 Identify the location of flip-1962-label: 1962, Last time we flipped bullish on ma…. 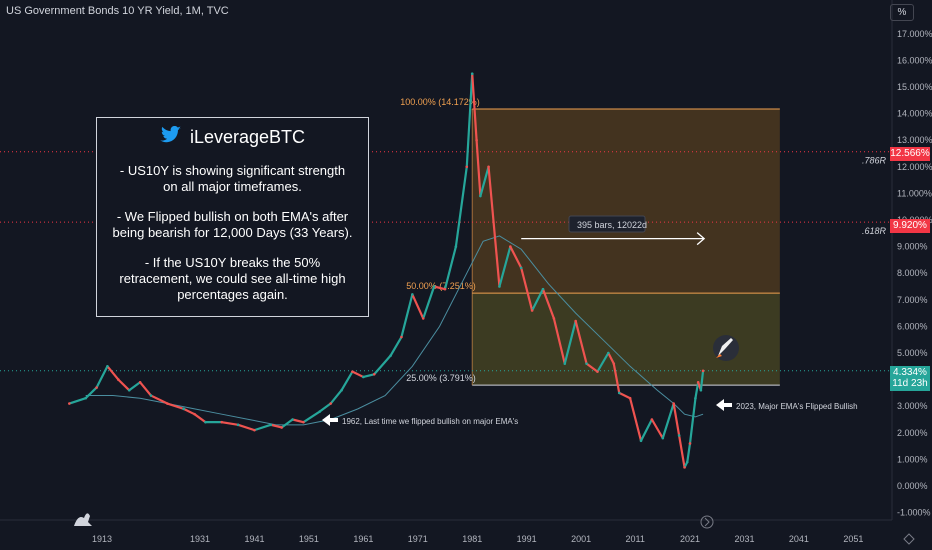
(430, 421).